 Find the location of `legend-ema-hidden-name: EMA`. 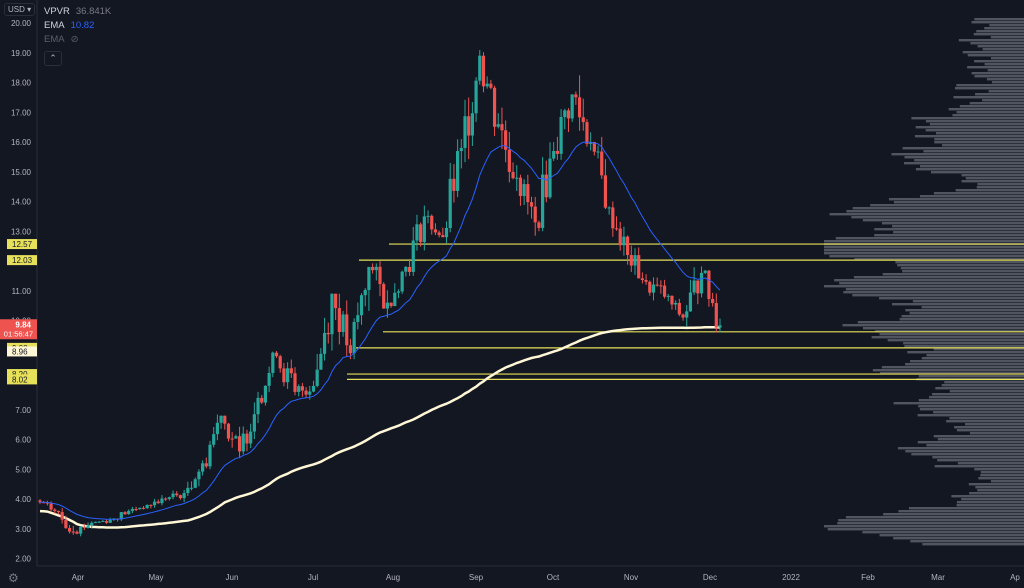

legend-ema-hidden-name: EMA is located at coordinates (54, 39).